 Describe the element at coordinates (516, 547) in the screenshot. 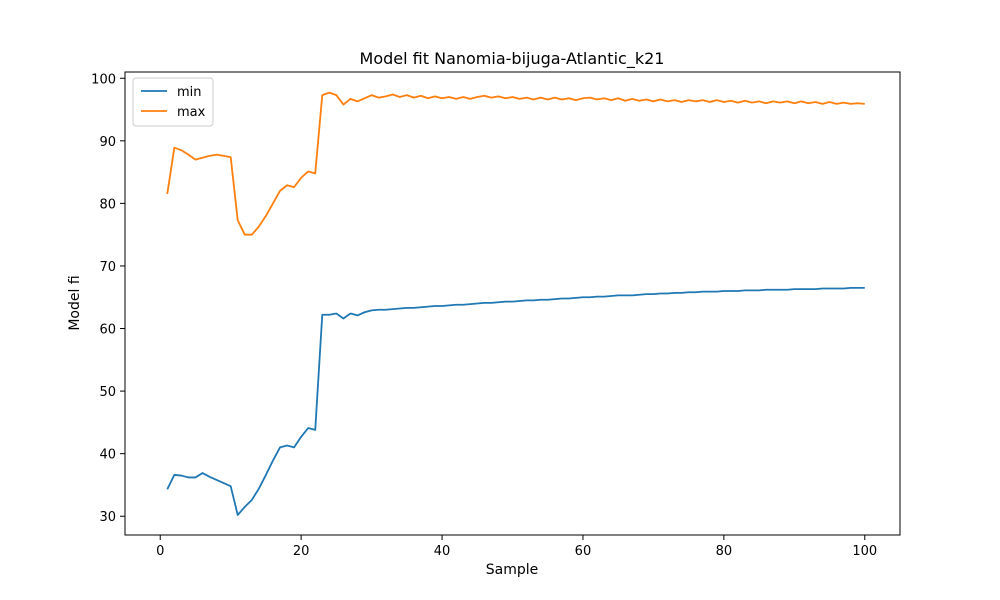

I see `x-axis: 0 20 40 60 80 100` at that location.